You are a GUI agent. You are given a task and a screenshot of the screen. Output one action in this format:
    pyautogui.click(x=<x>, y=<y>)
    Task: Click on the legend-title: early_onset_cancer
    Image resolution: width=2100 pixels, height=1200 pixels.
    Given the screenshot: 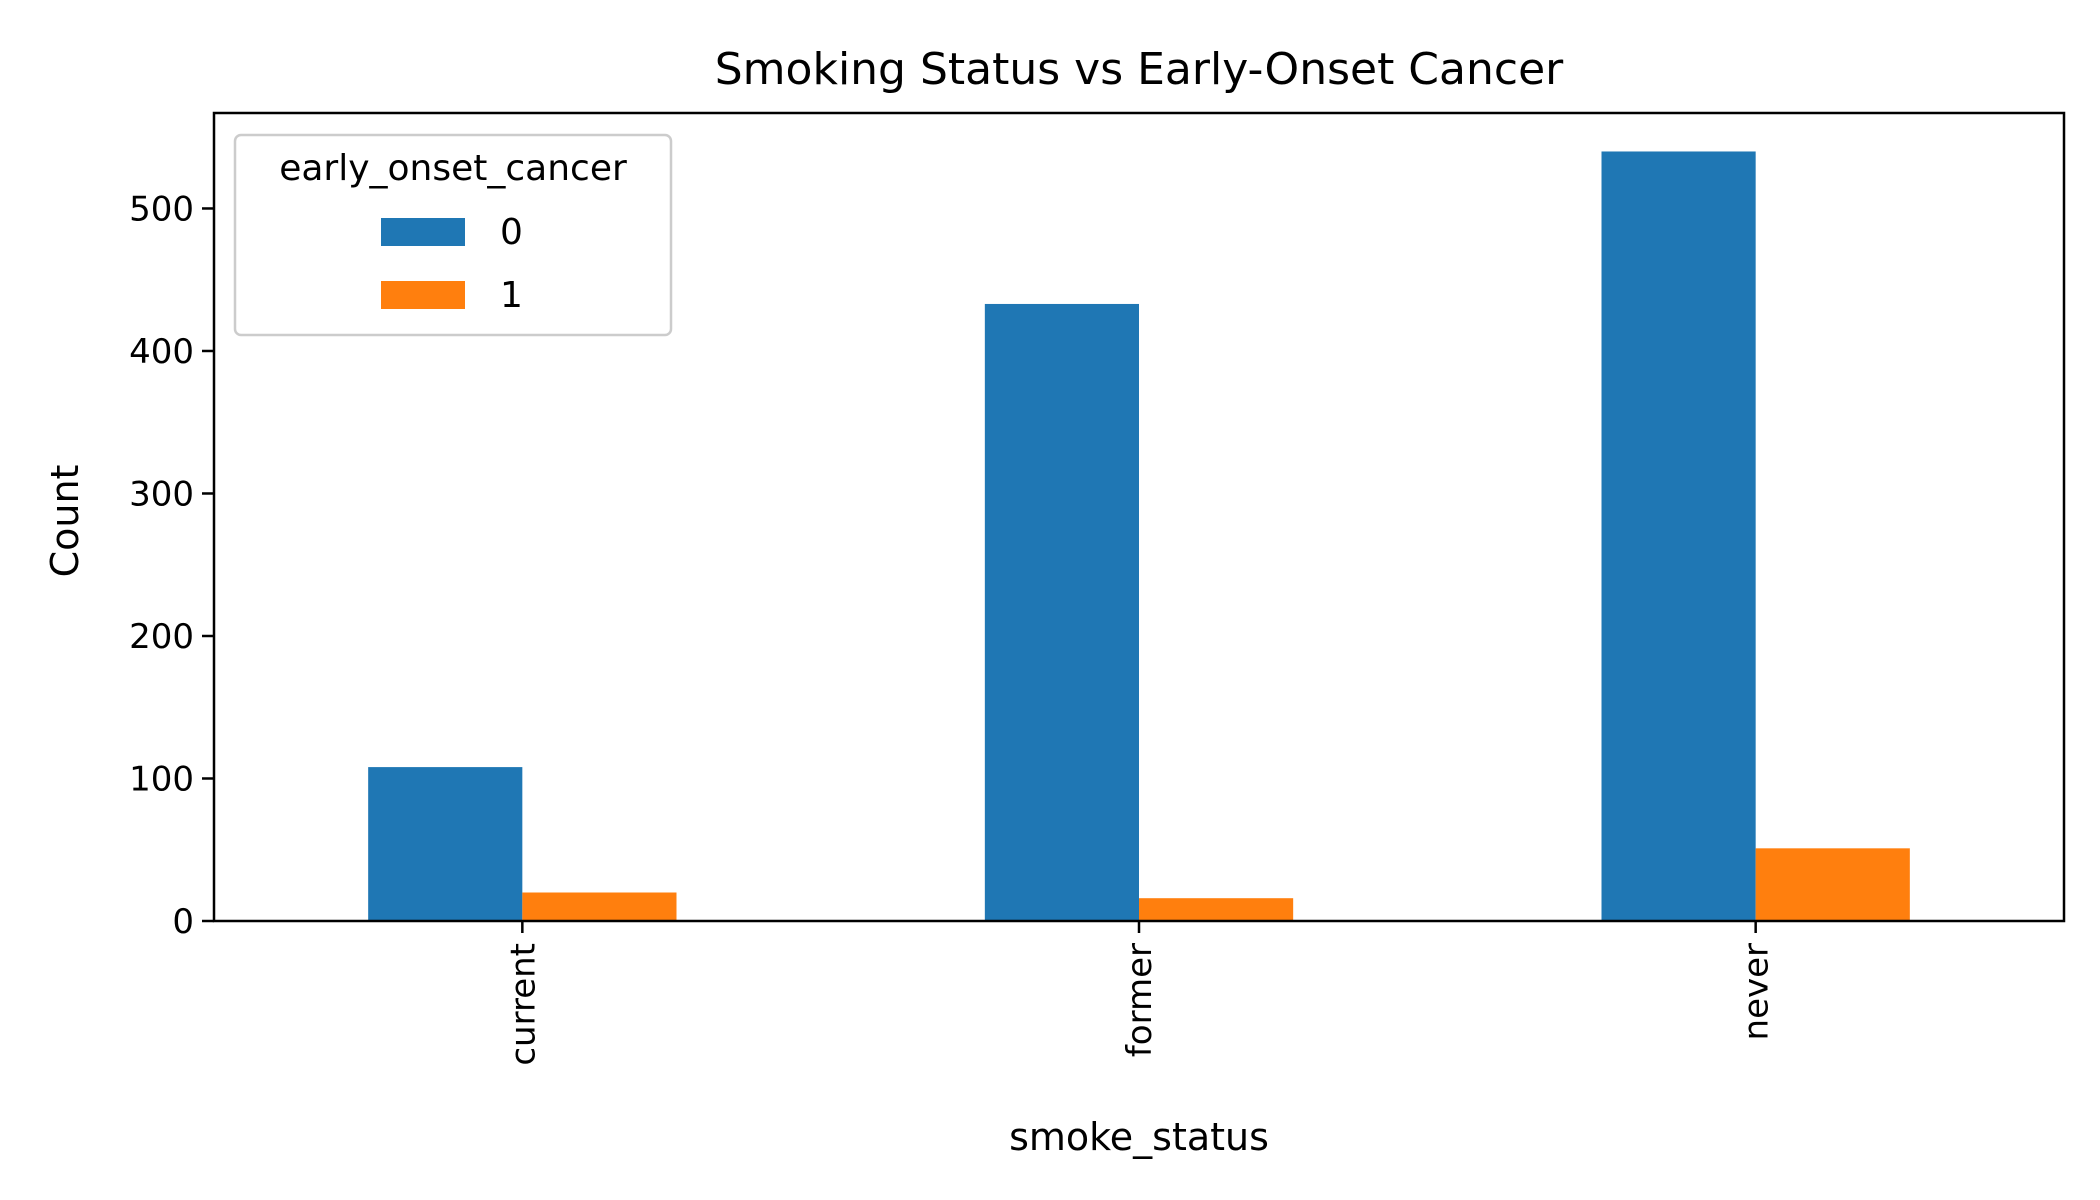 What is the action you would take?
    pyautogui.click(x=453, y=168)
    